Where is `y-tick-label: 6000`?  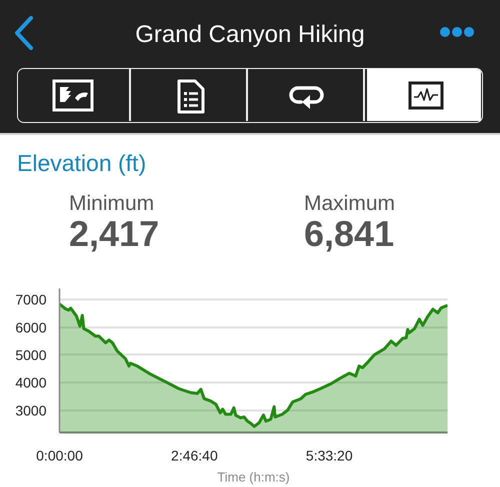 y-tick-label: 6000 is located at coordinates (31, 327).